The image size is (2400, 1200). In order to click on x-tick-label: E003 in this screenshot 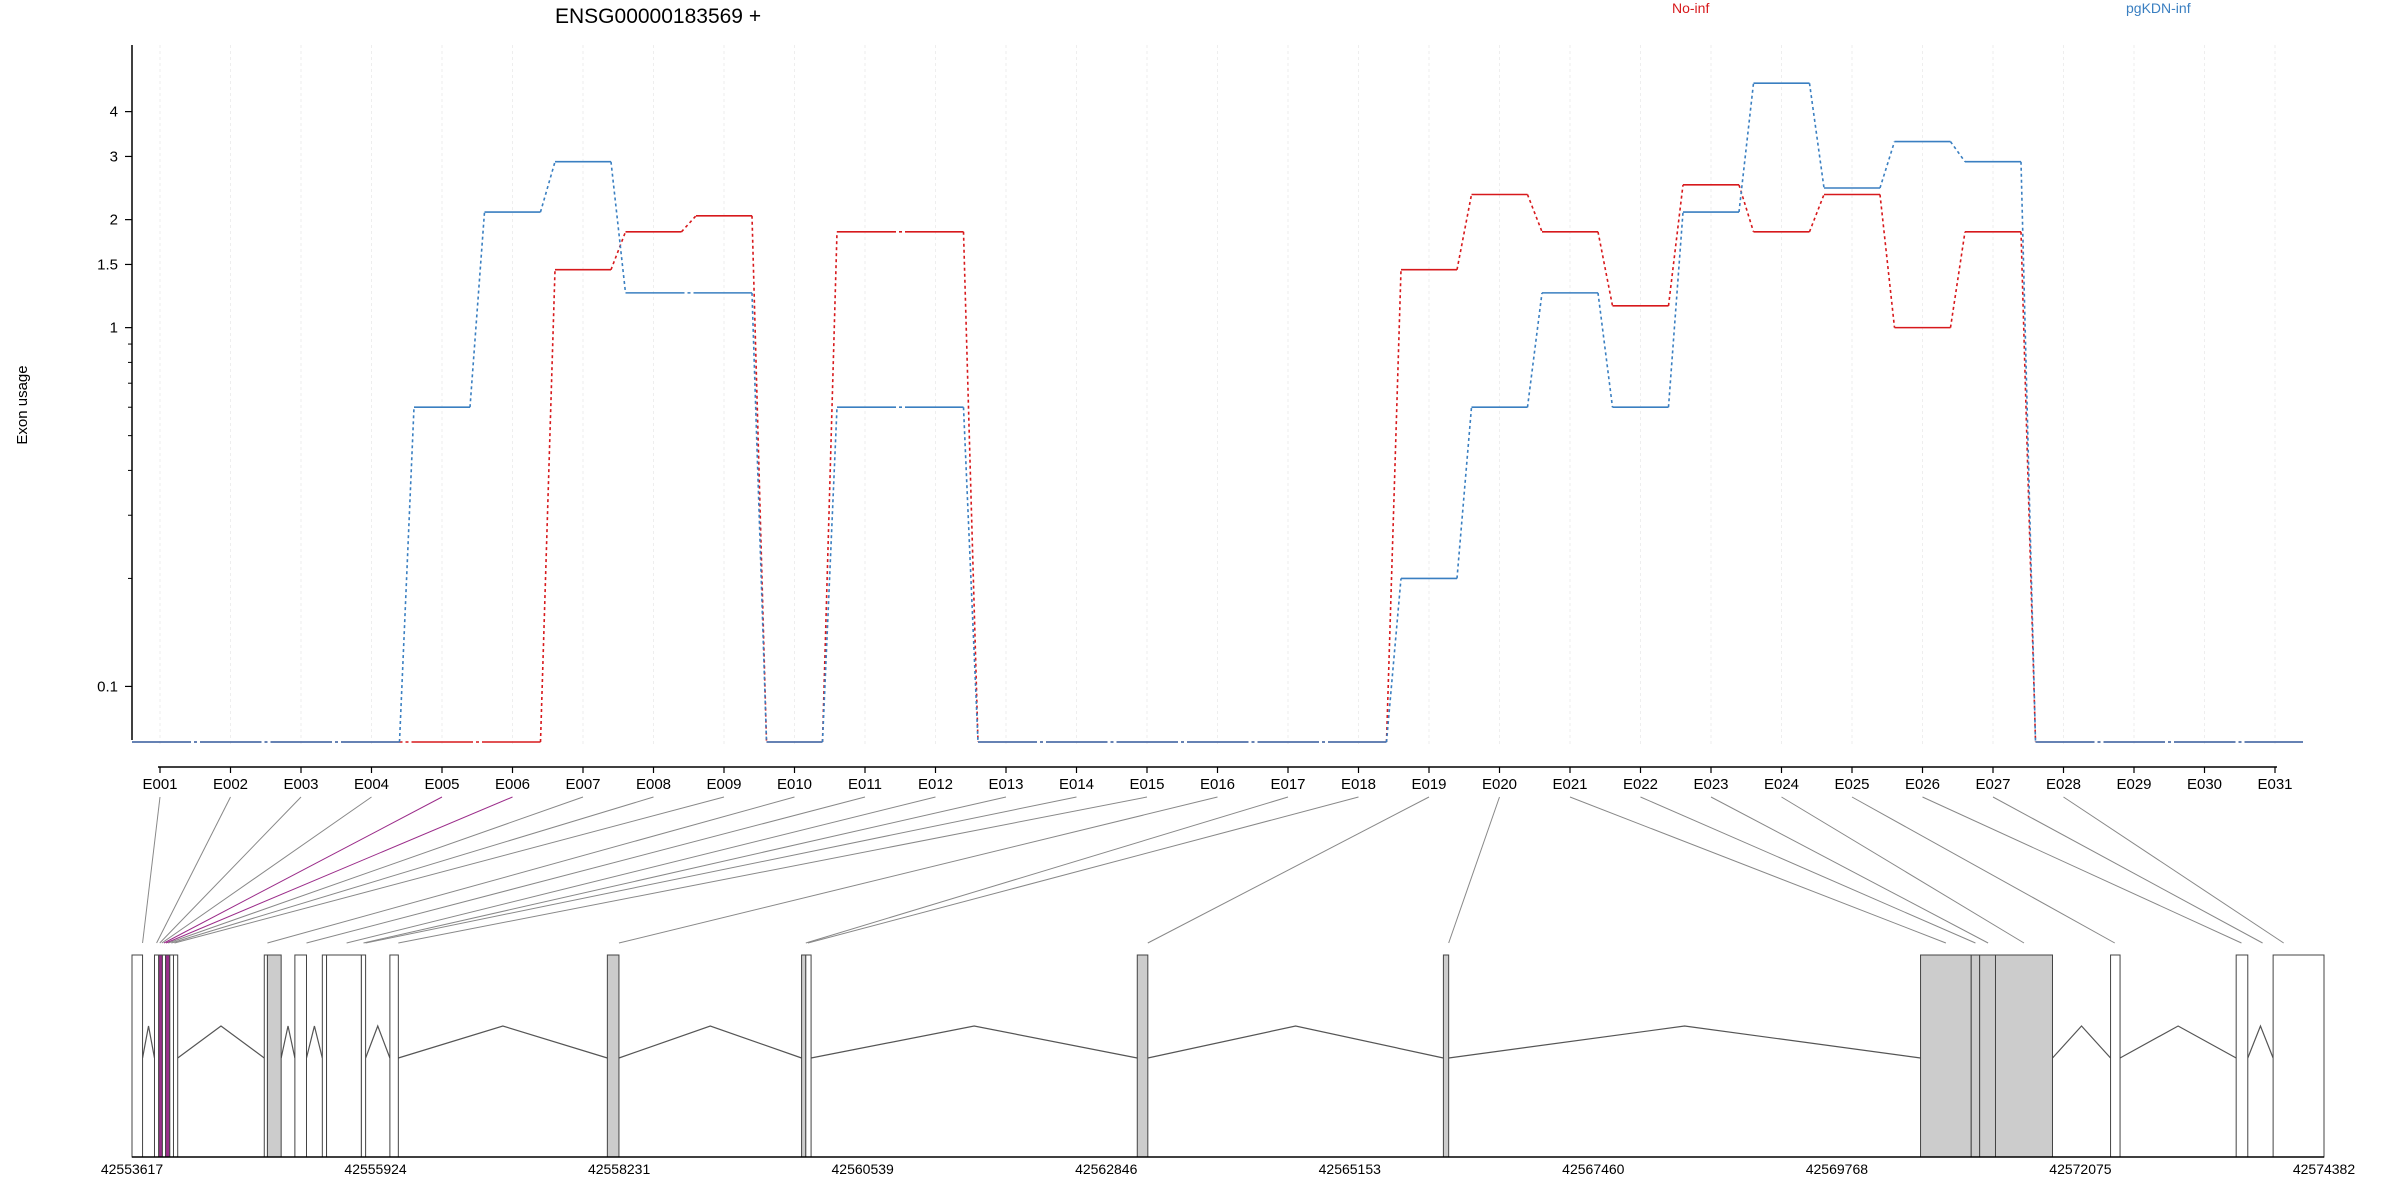, I will do `click(300, 784)`.